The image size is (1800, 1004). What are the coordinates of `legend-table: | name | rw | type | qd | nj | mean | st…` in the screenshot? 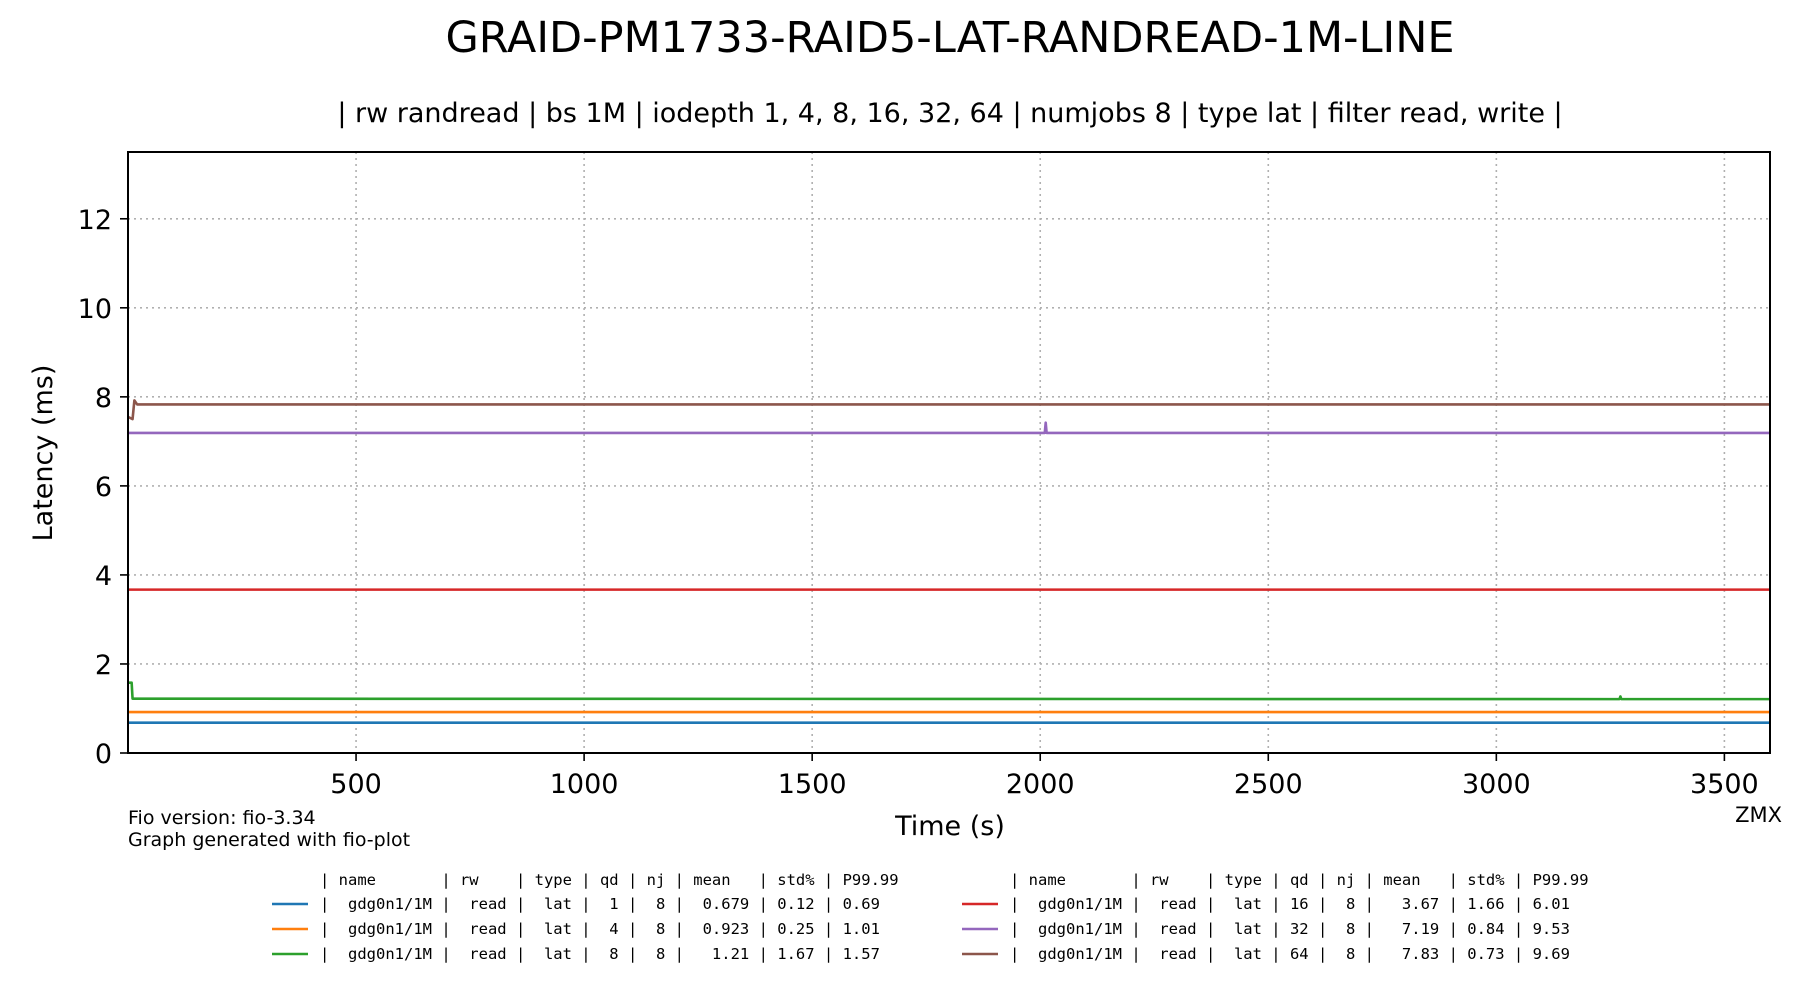 It's located at (930, 917).